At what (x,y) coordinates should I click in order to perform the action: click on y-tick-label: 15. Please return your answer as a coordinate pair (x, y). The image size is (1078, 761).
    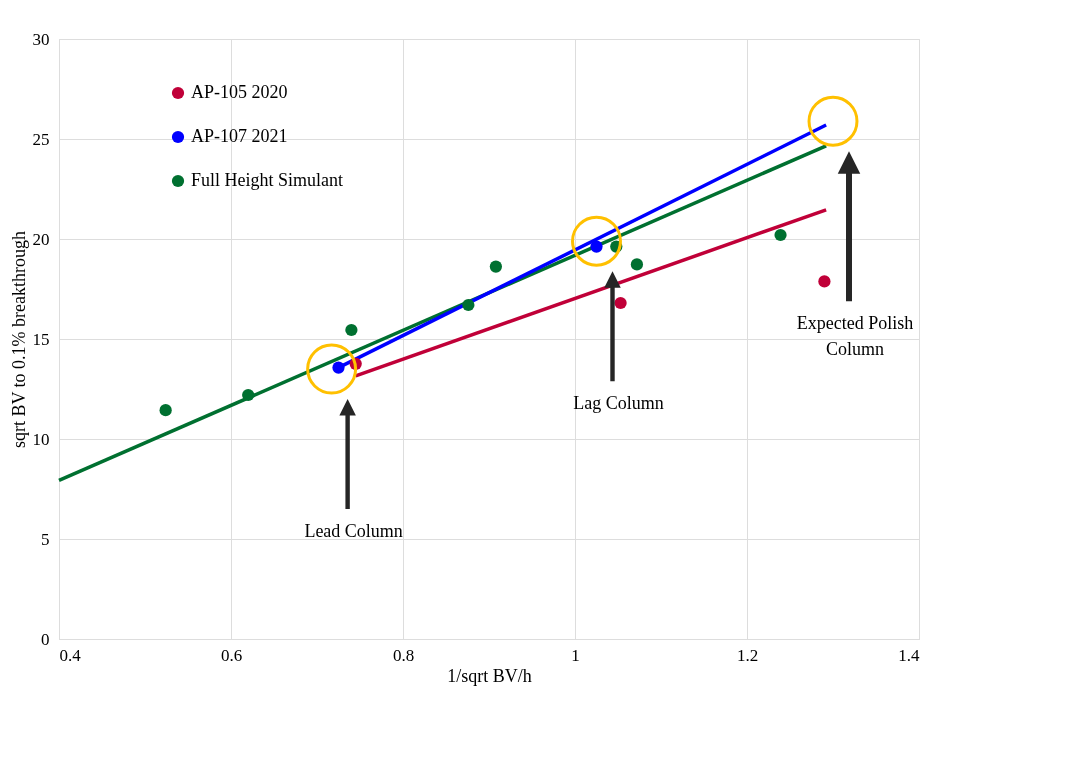
    Looking at the image, I should click on (41, 339).